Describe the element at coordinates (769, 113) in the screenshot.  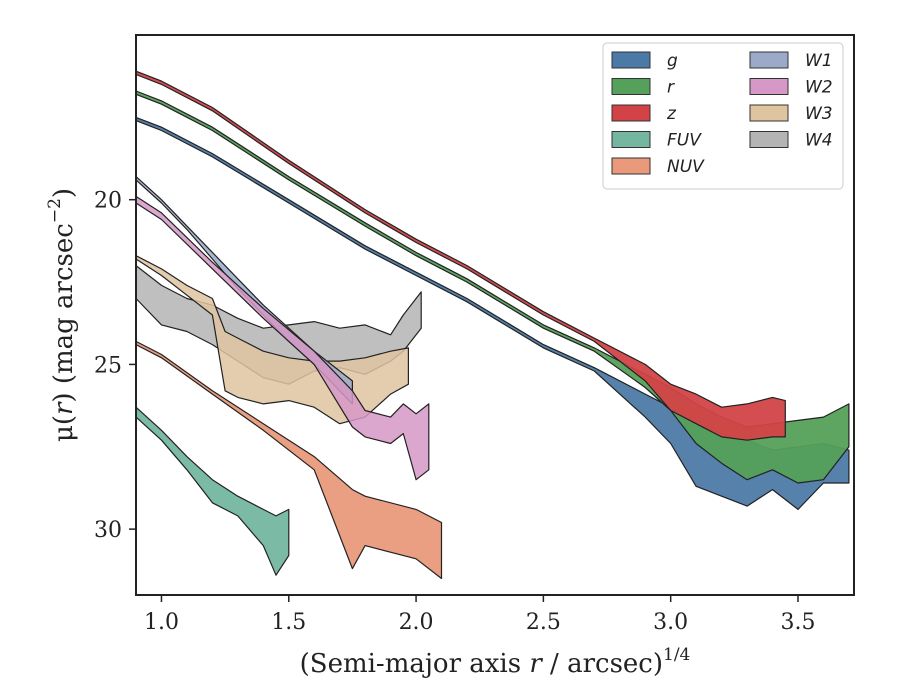
I see `legend-swatch-w3` at that location.